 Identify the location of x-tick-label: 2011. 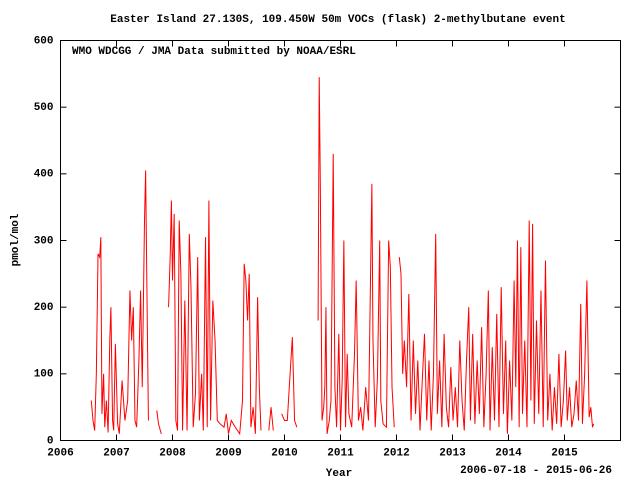
(340, 453).